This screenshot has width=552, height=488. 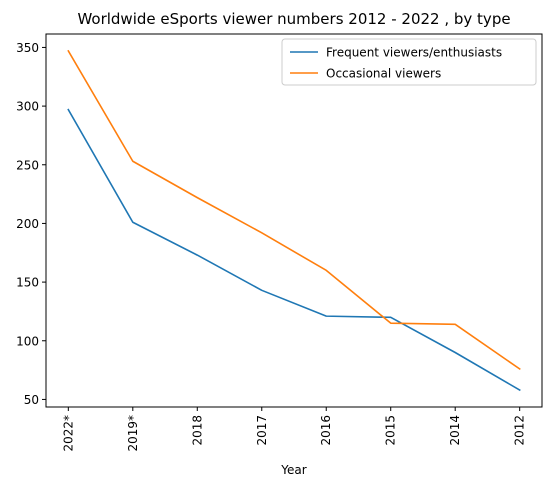 I want to click on y-tick-label: 350, so click(x=27, y=48).